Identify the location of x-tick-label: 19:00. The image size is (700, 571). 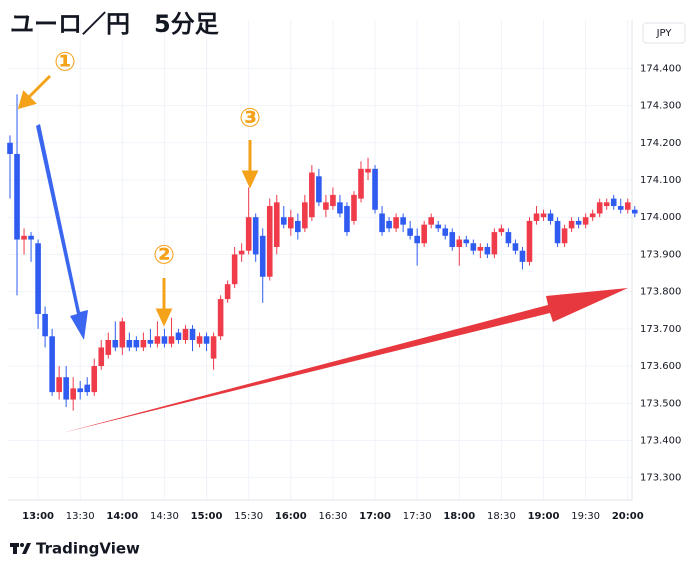
(544, 516).